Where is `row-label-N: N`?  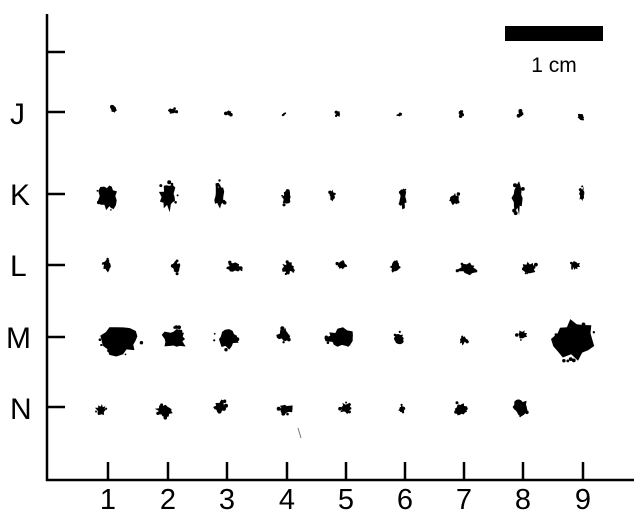
row-label-N: N is located at coordinates (21, 409).